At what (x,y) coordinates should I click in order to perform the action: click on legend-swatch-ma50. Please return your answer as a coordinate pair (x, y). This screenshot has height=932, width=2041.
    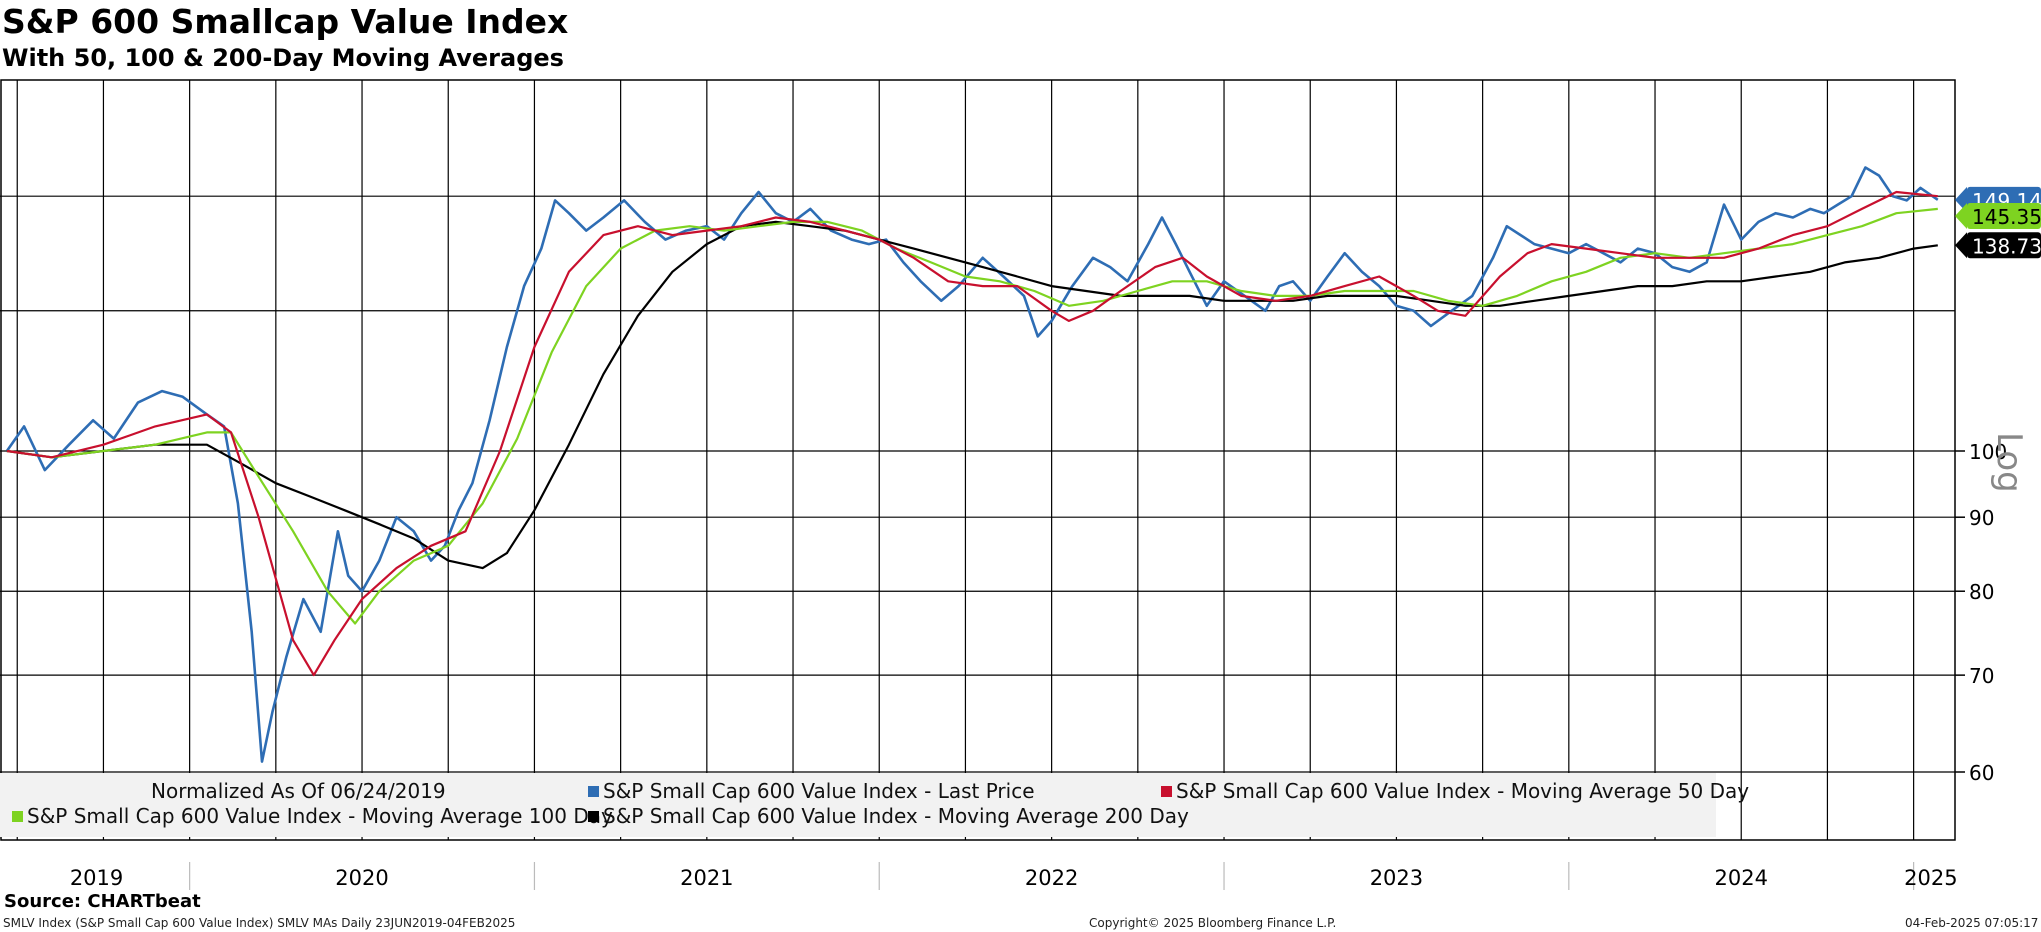
    Looking at the image, I should click on (1166, 791).